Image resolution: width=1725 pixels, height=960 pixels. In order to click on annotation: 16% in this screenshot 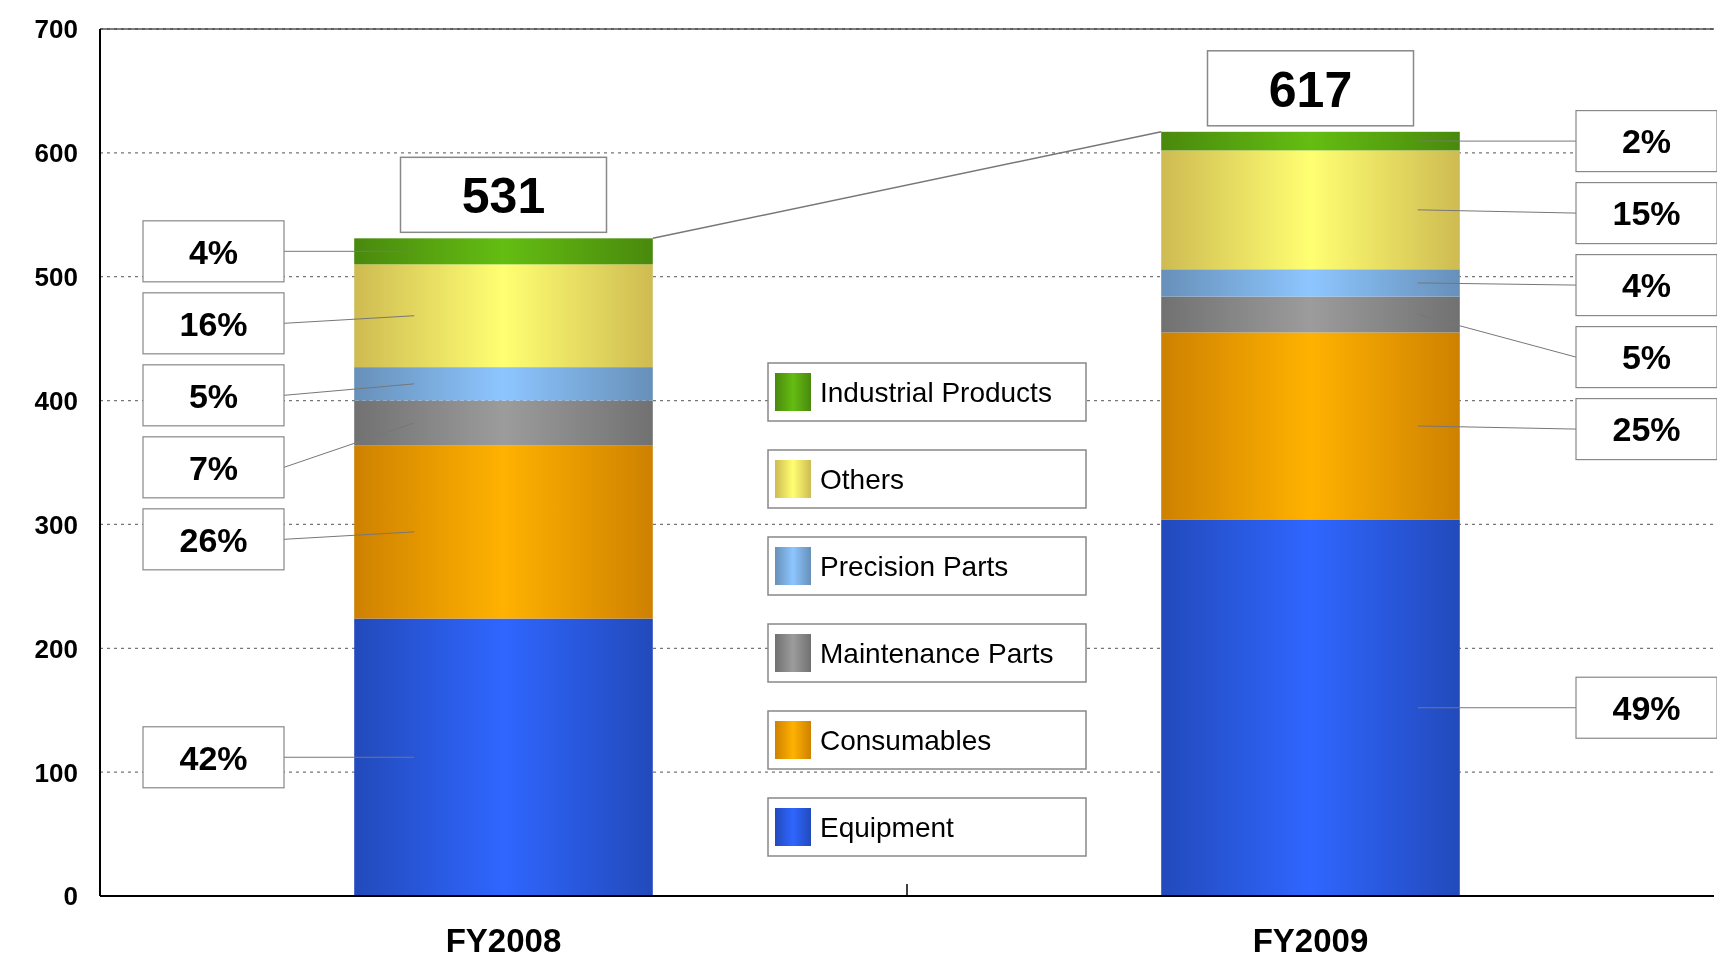, I will do `click(213, 323)`.